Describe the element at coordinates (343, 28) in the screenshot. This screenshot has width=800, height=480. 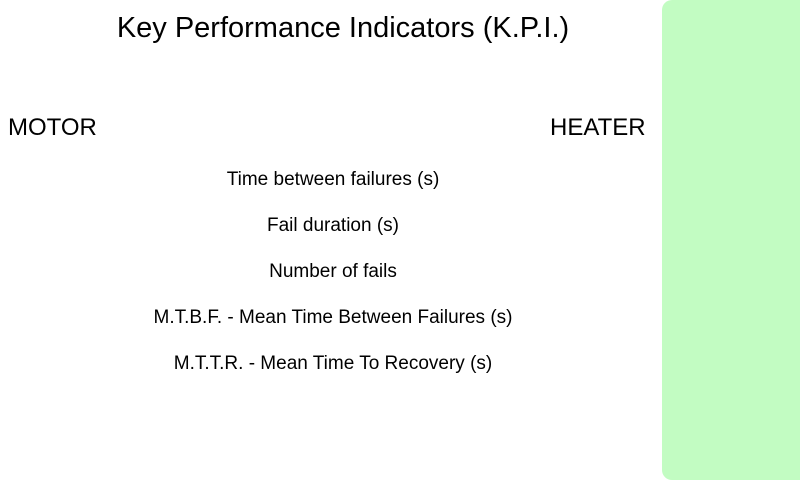
I see `page-title: Key Performance Indicators (K.P.I.)` at that location.